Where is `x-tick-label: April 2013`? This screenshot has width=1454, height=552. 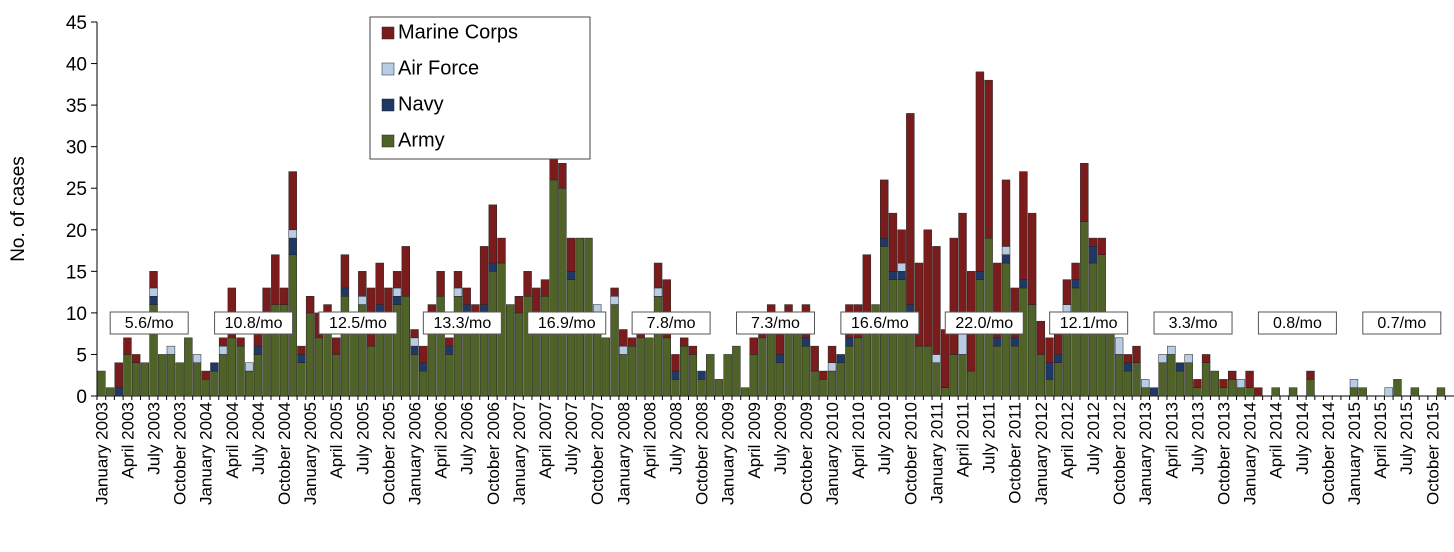 x-tick-label: April 2013 is located at coordinates (1171, 440).